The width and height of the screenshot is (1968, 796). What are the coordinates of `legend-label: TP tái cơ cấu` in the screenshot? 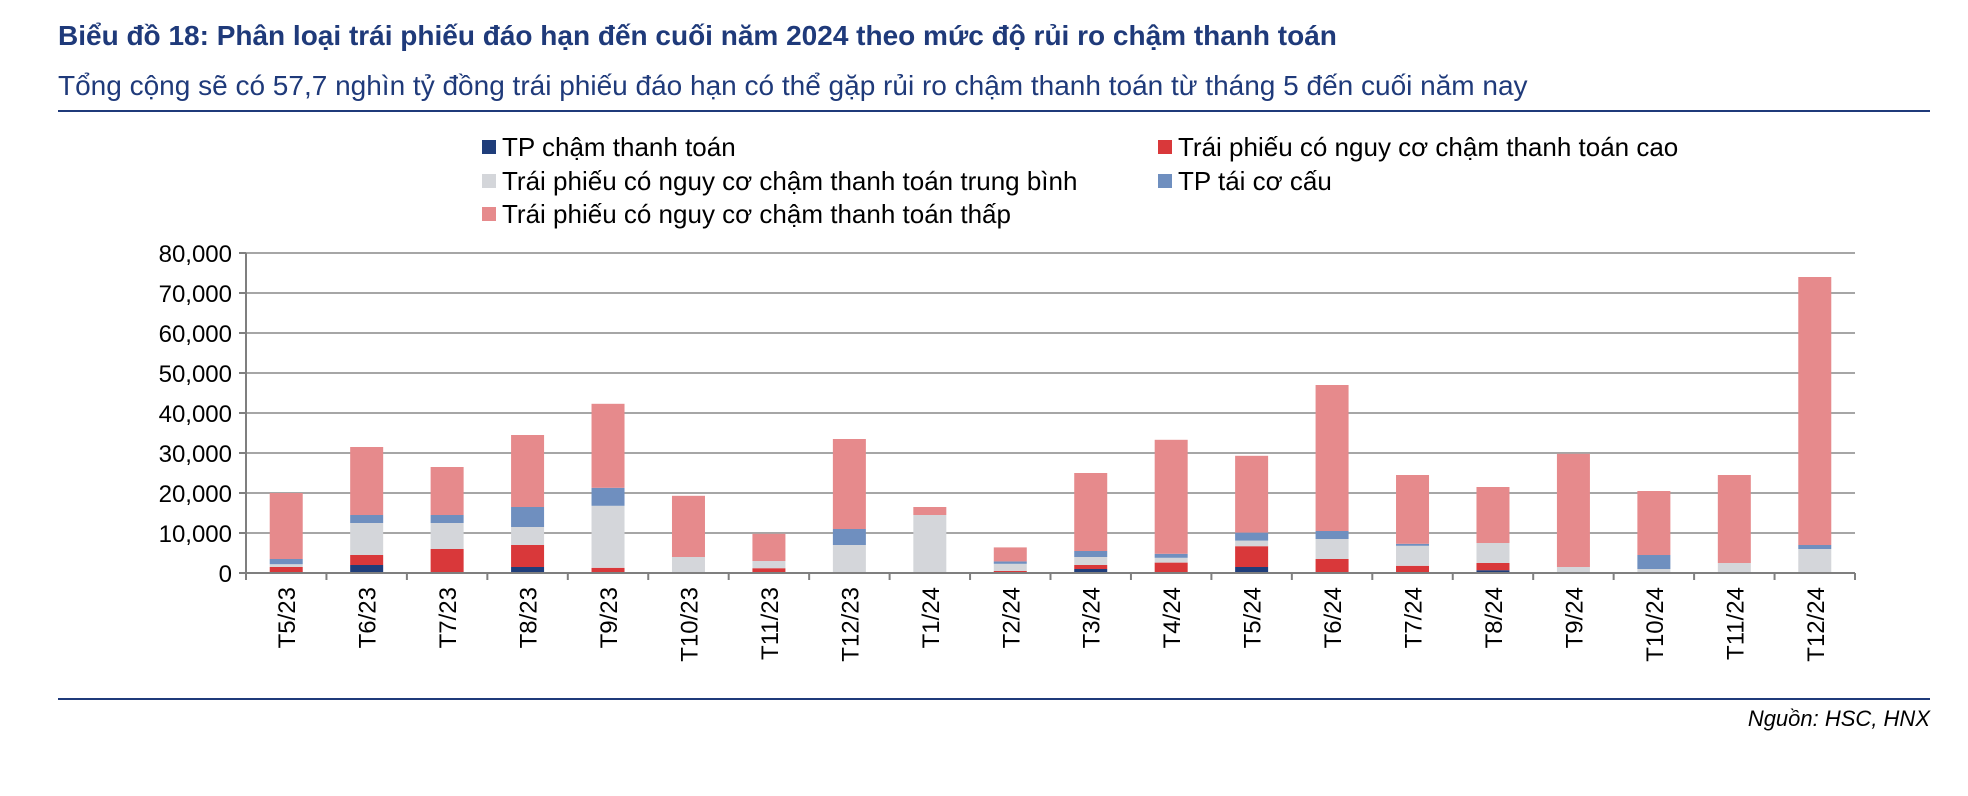 It's located at (1255, 181).